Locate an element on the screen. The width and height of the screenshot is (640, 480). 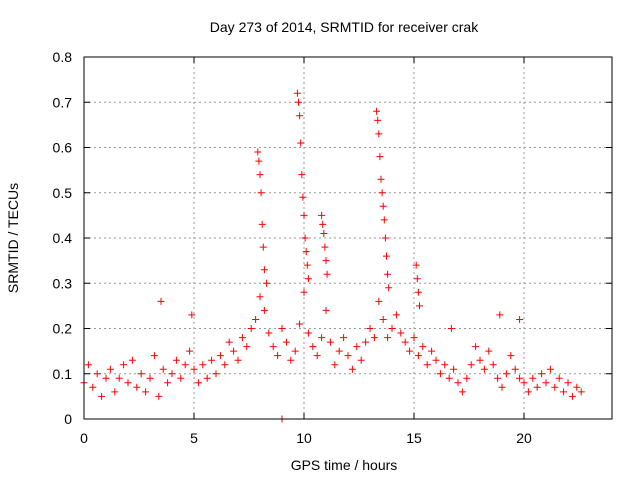
y-tick-label: 0.6 is located at coordinates (63, 148).